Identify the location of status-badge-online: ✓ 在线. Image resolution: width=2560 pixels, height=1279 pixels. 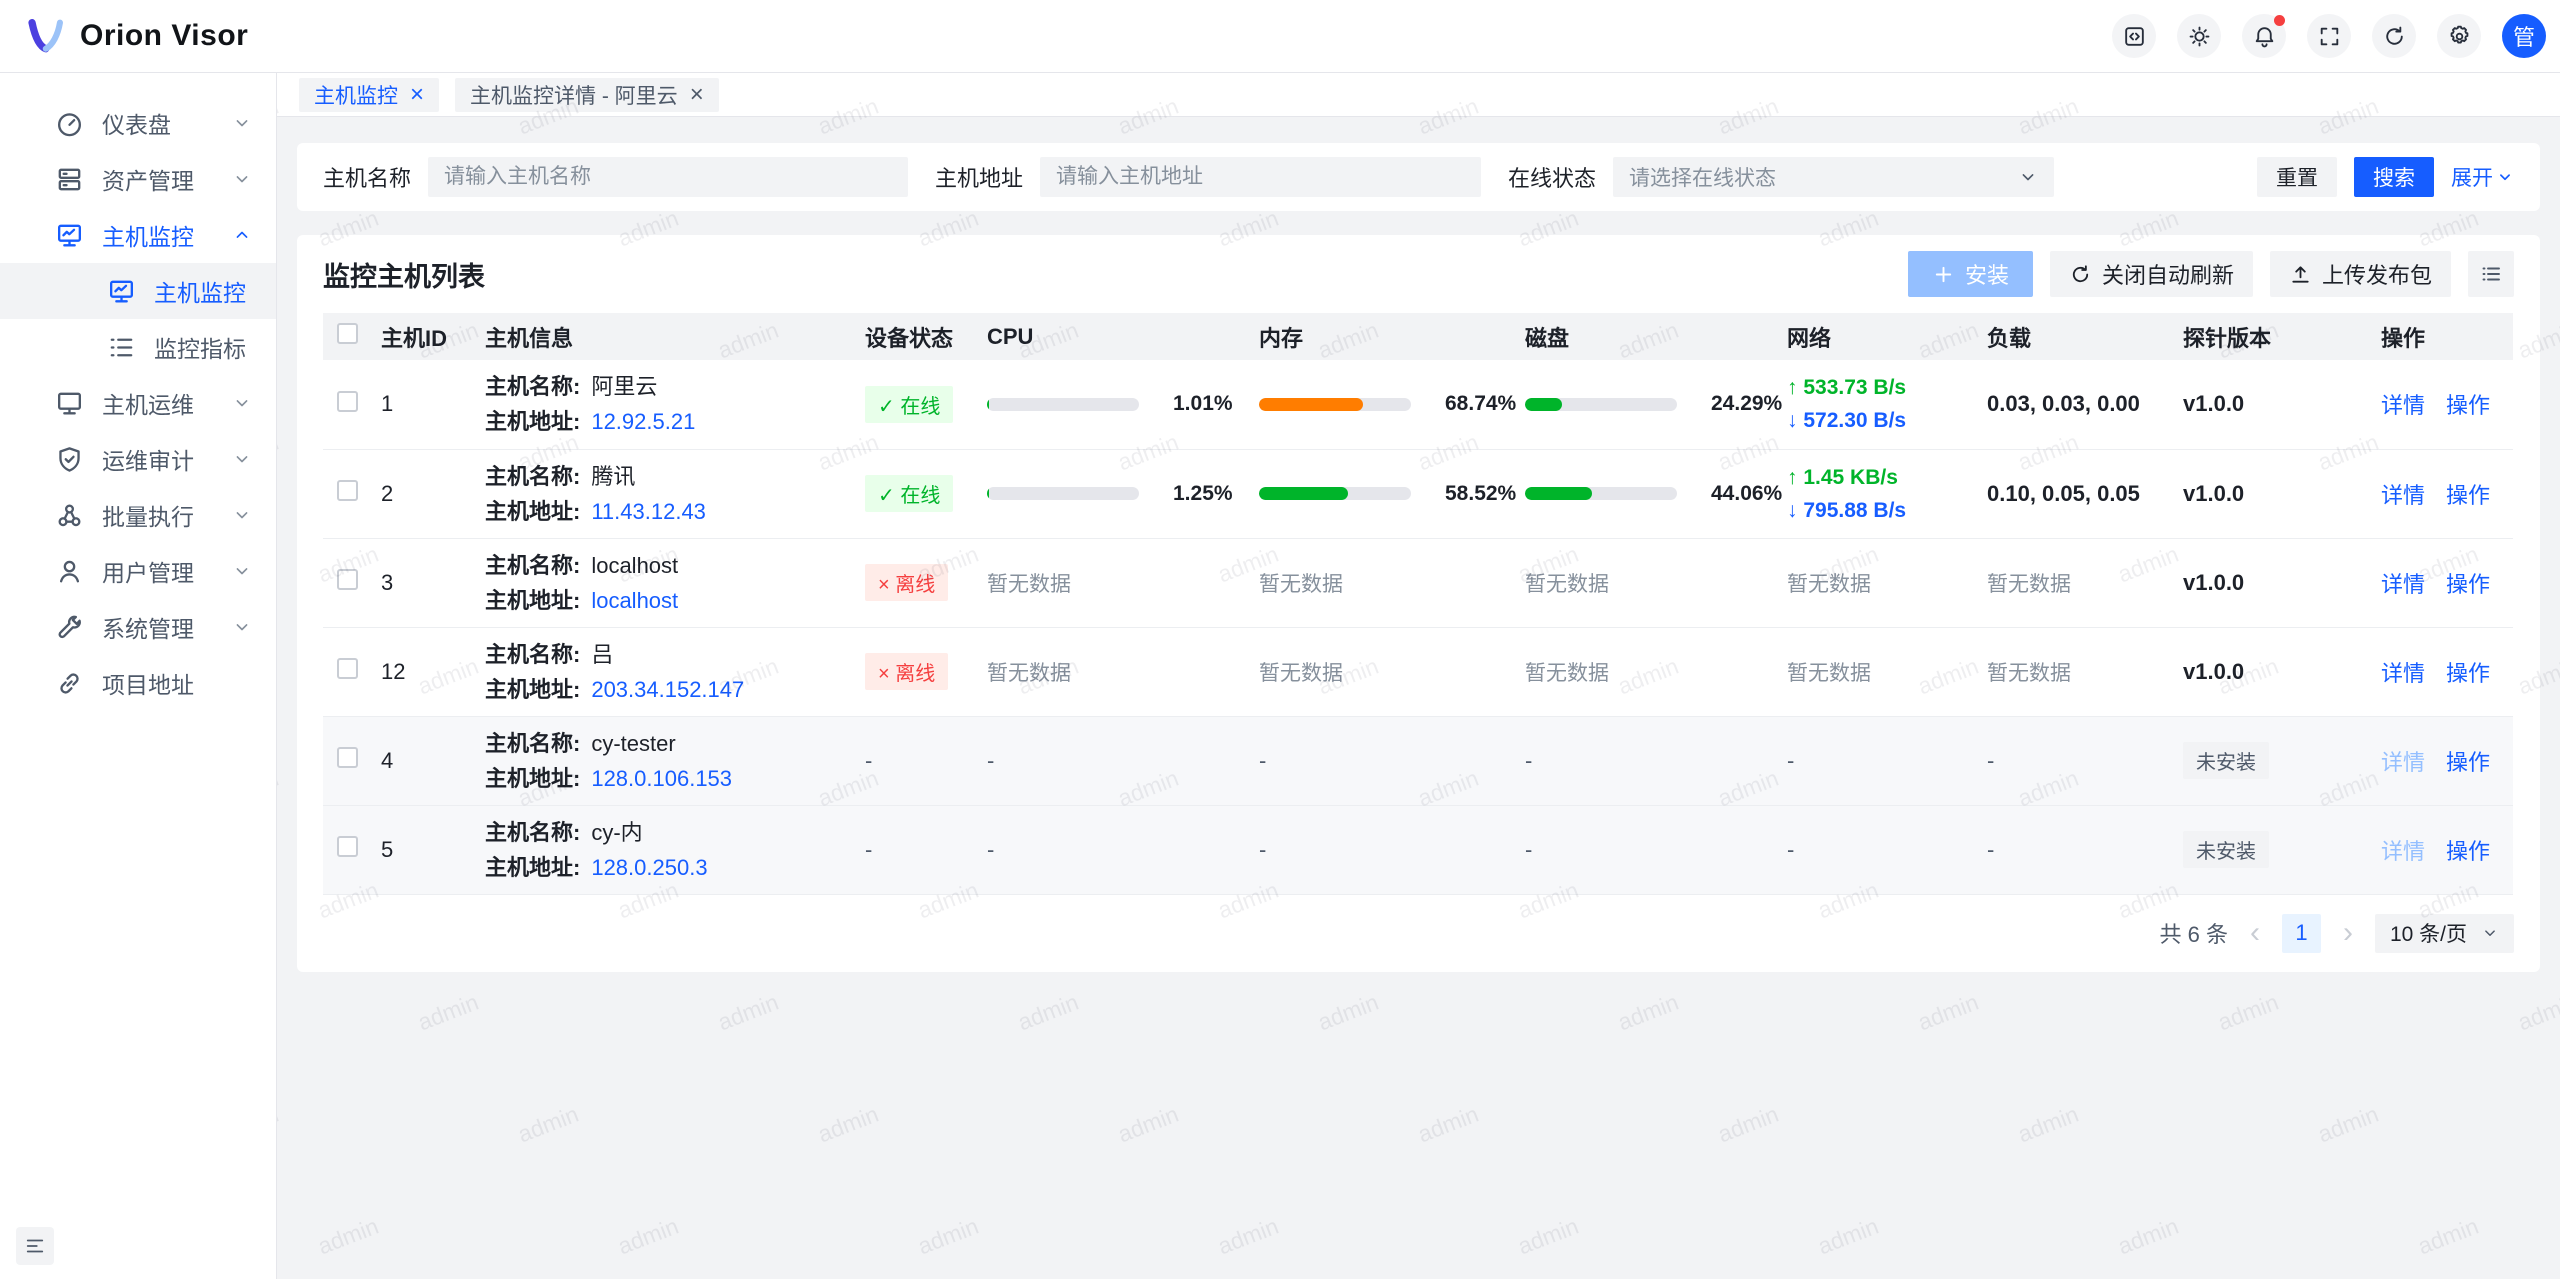
(909, 404).